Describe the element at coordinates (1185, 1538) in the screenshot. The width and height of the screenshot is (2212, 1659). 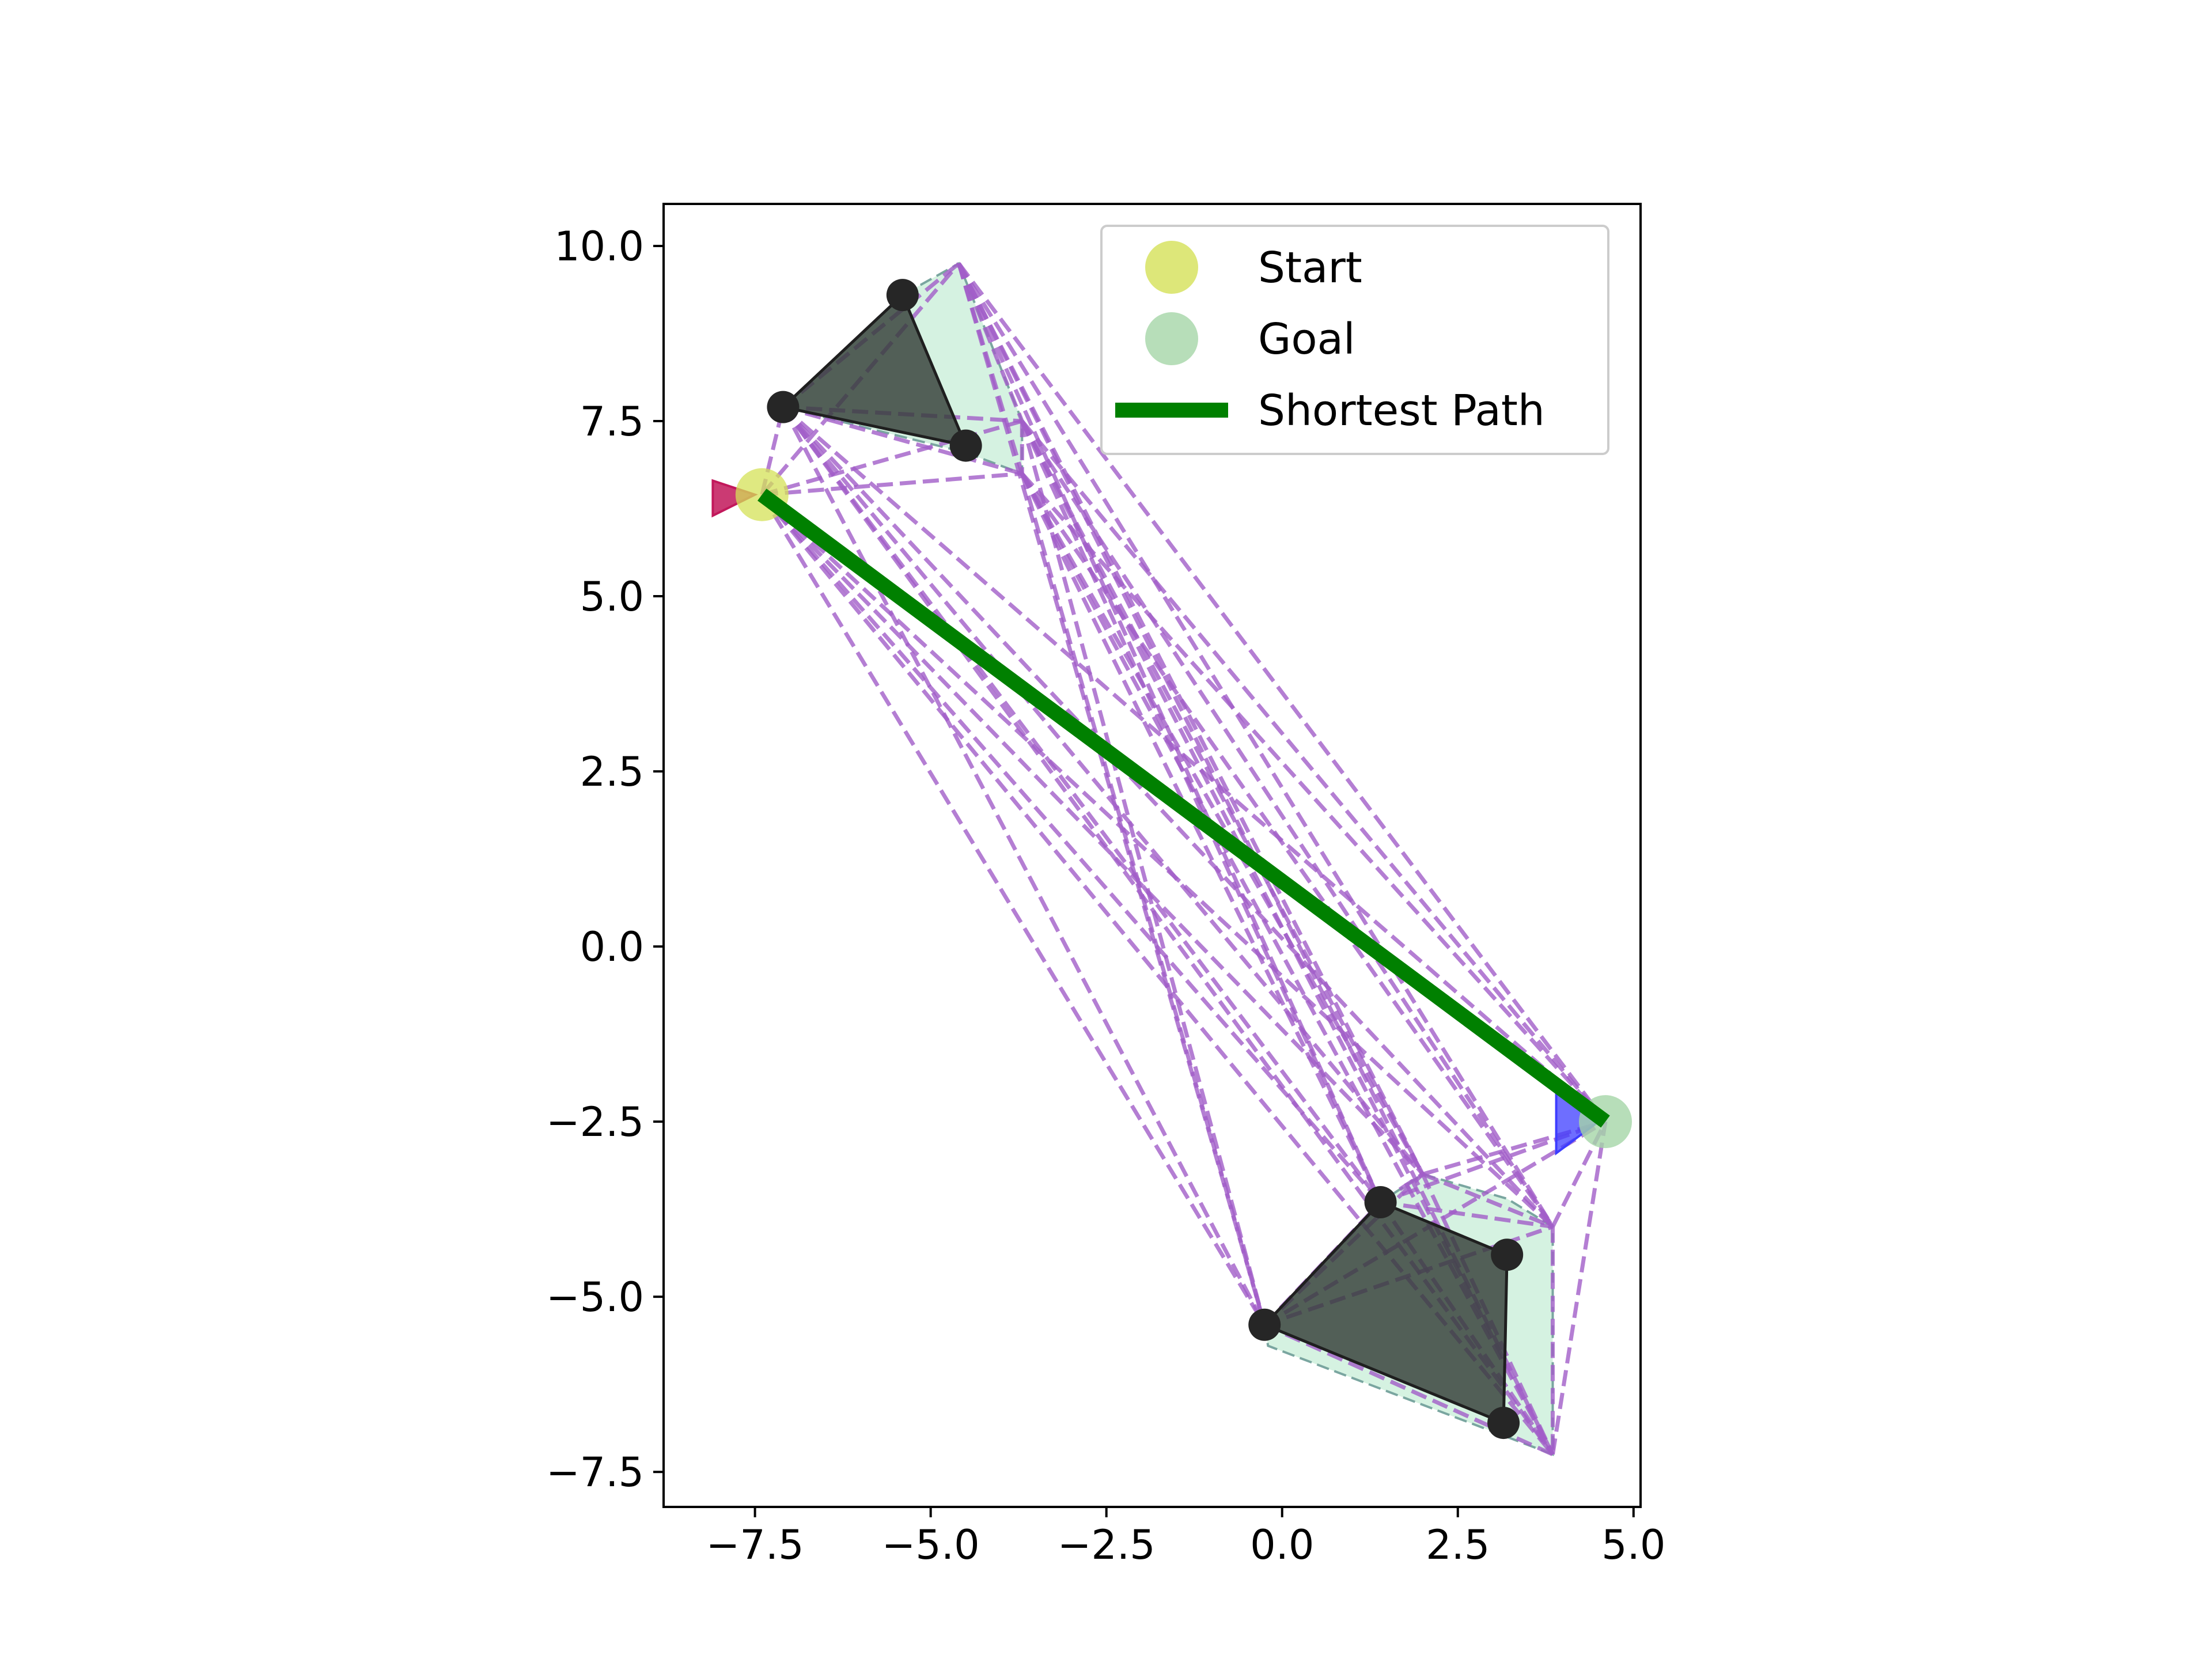
I see `x-axis: −7.5 −5.0 −2.5 0.0 2.5 5.0` at that location.